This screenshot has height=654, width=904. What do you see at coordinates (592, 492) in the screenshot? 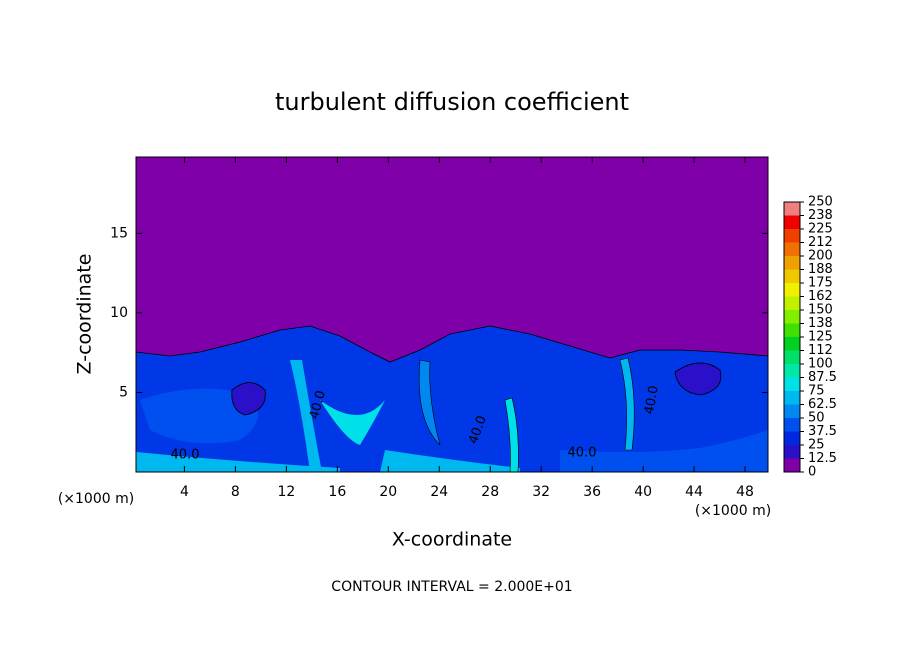
I see `x-tick-label: 36` at bounding box center [592, 492].